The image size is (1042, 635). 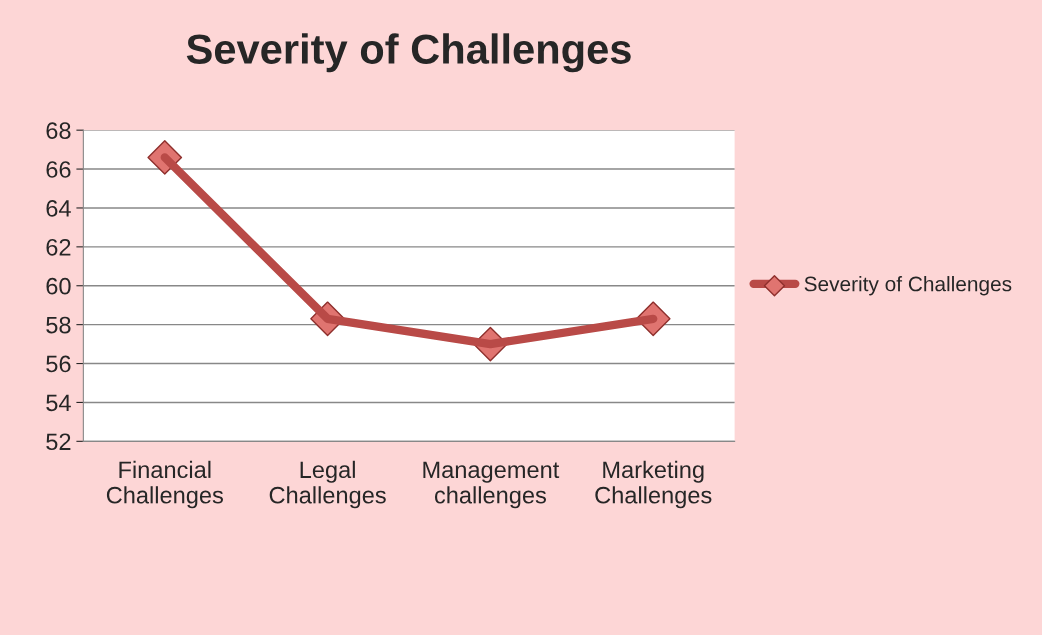 I want to click on y-tick-label: 58, so click(x=58, y=325).